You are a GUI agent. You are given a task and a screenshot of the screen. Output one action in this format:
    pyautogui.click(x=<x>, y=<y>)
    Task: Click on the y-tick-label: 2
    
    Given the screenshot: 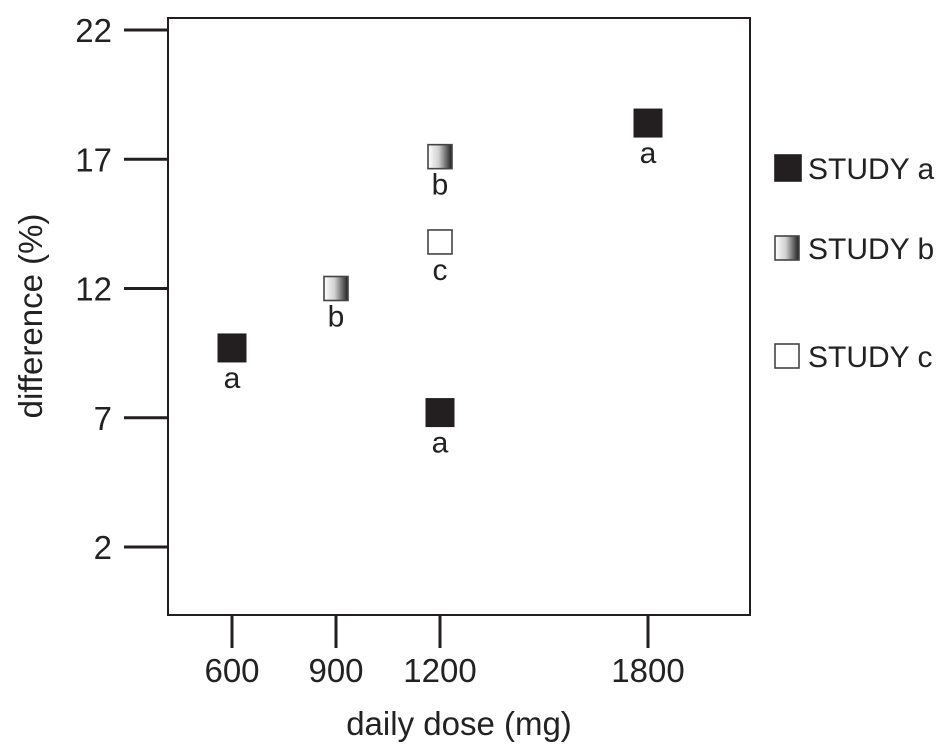 What is the action you would take?
    pyautogui.click(x=103, y=547)
    